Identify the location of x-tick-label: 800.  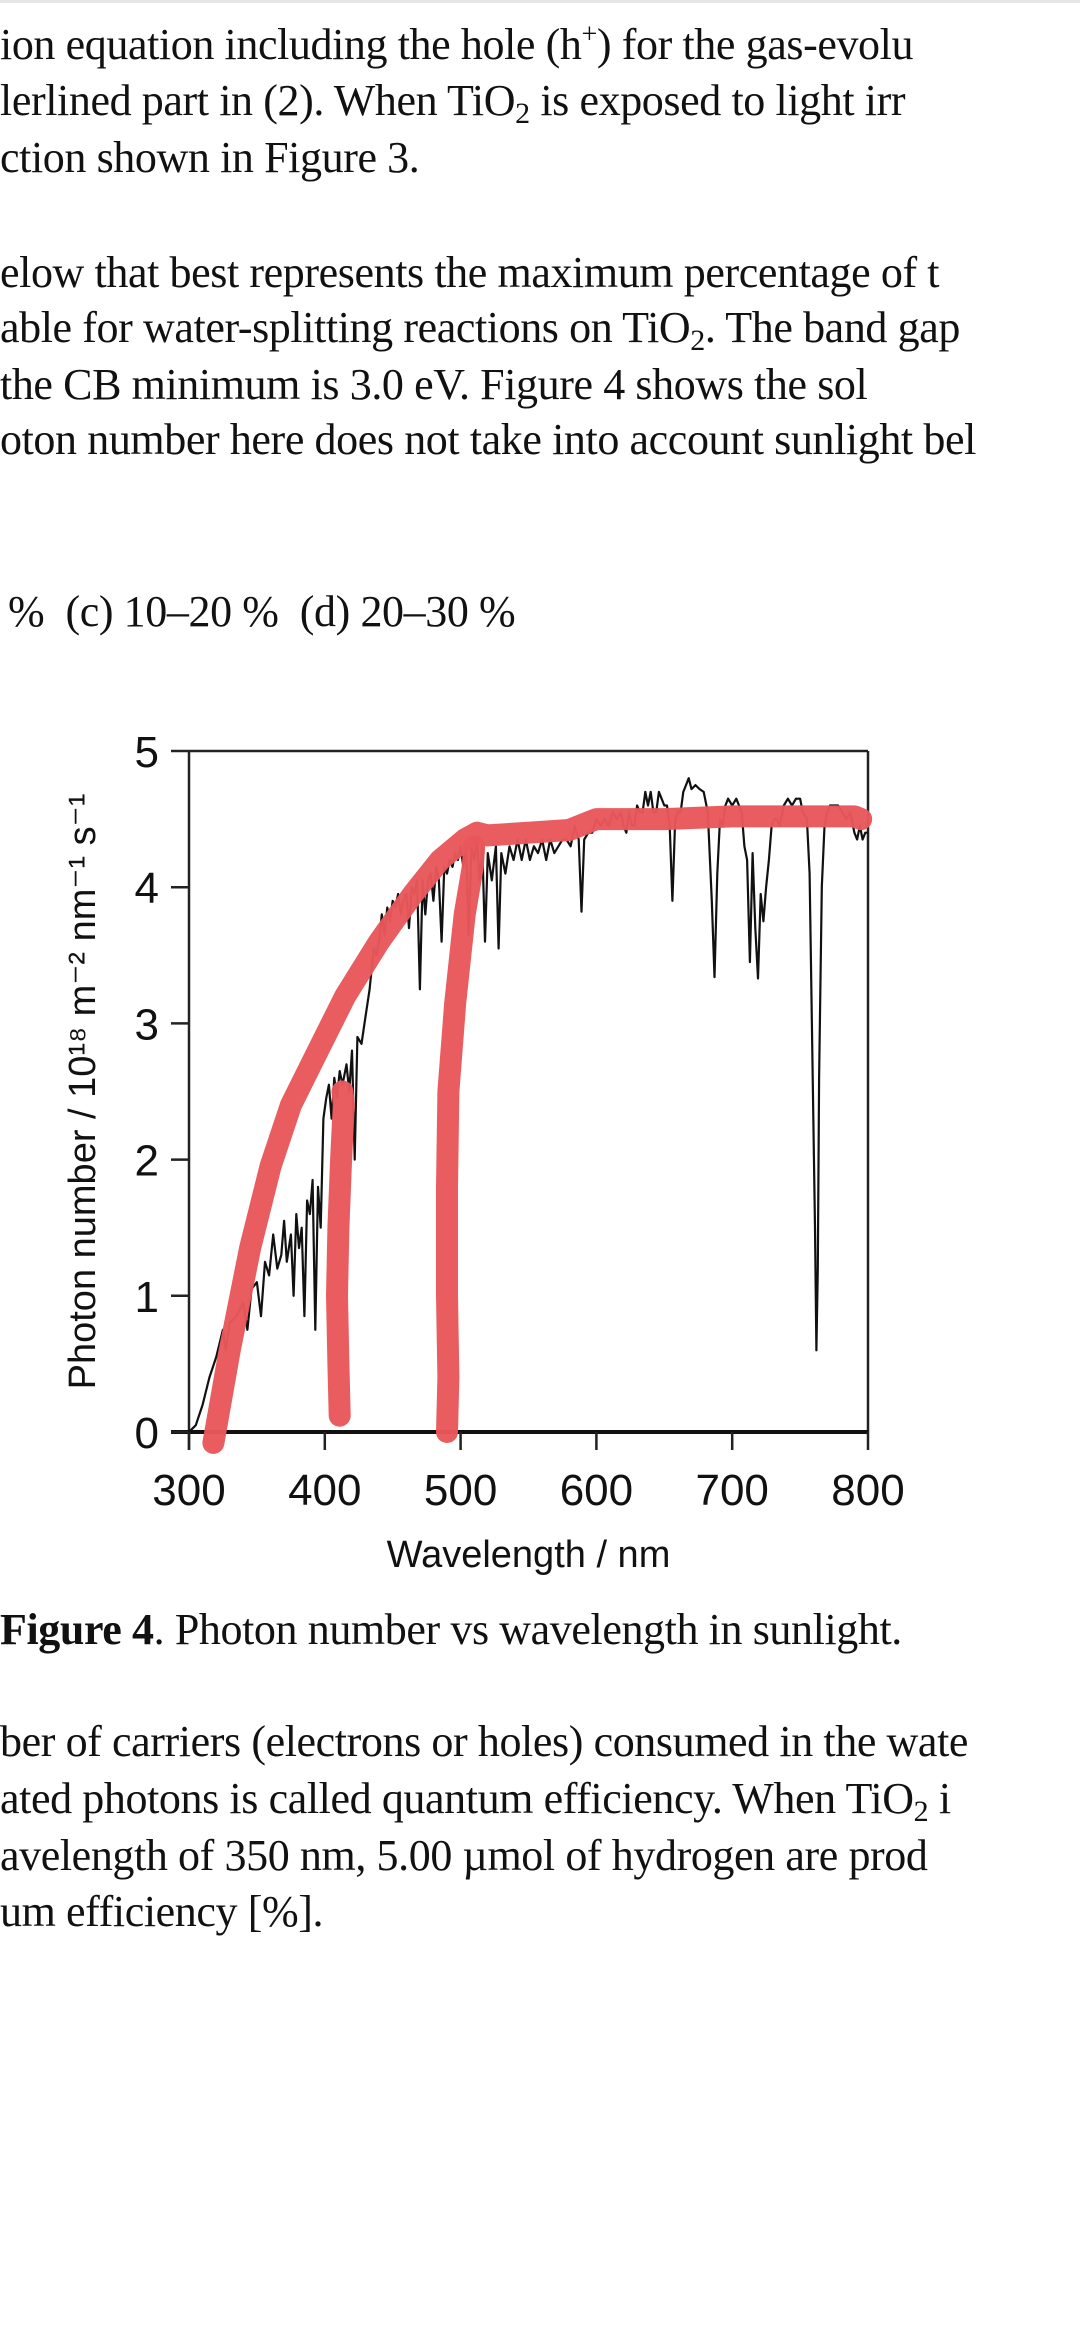
(867, 1490).